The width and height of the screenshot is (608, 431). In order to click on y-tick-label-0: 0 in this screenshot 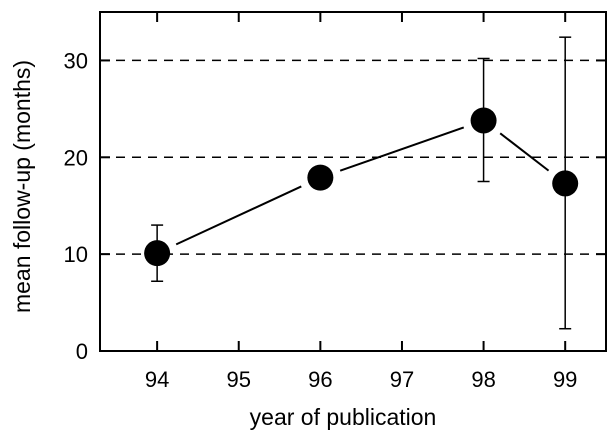, I will do `click(82, 351)`.